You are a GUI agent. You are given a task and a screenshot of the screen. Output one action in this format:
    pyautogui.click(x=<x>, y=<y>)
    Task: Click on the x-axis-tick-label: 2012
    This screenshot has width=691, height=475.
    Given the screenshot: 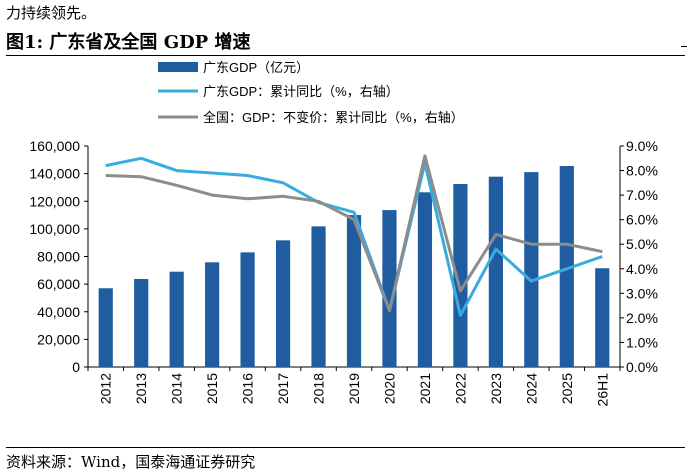 What is the action you would take?
    pyautogui.click(x=106, y=388)
    